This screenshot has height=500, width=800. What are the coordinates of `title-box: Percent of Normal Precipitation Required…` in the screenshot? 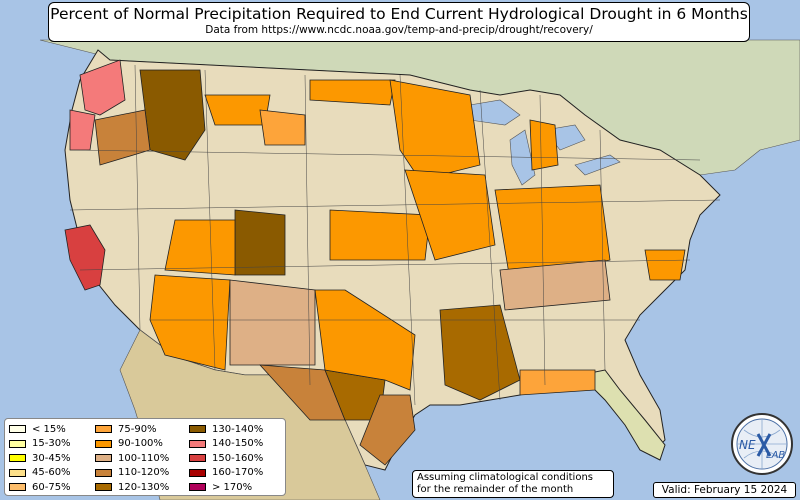 It's located at (399, 22).